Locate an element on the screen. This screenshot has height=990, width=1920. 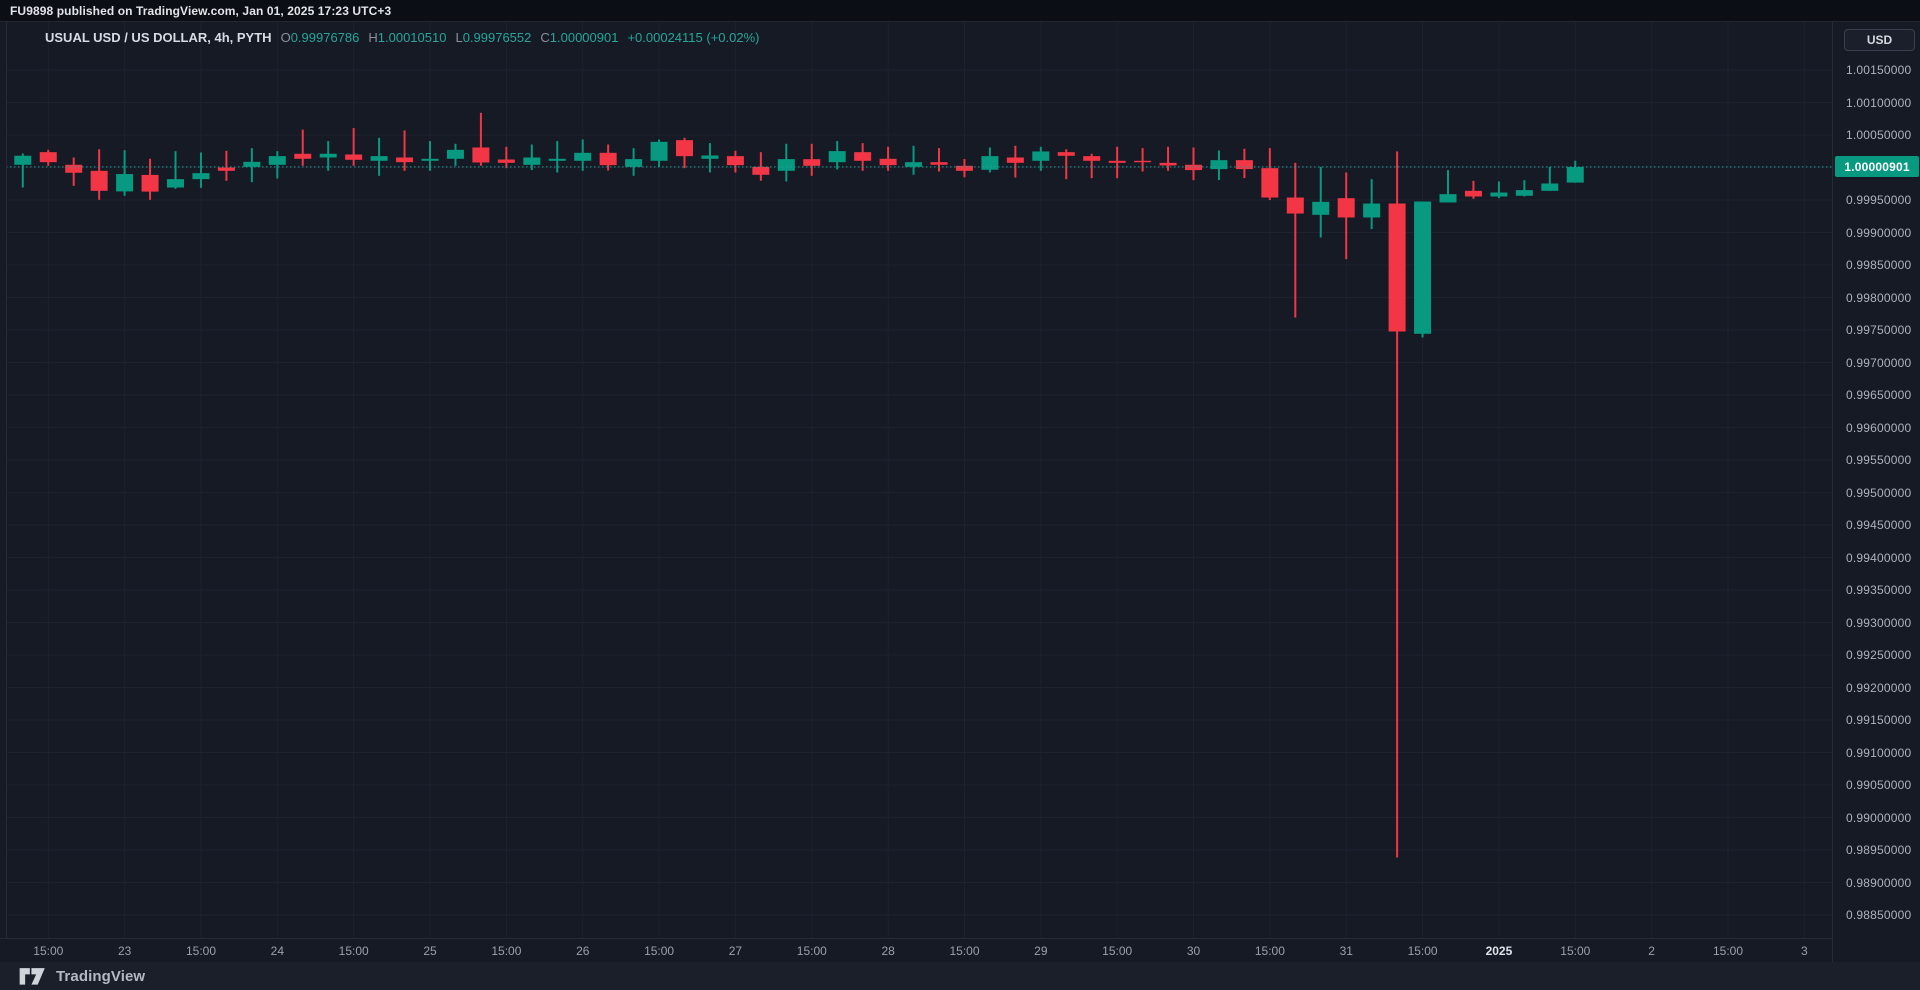
tradingview-logo-icon is located at coordinates (33, 976).